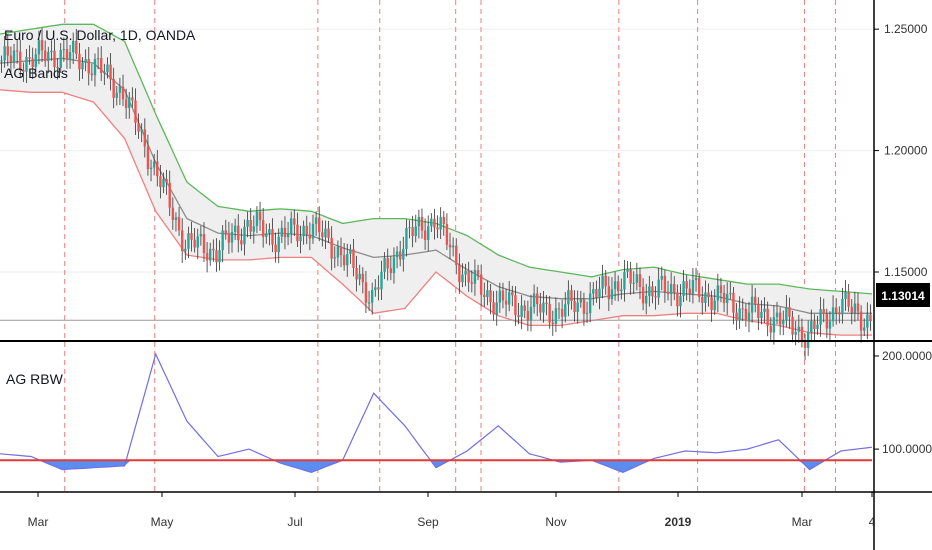  Describe the element at coordinates (906, 29) in the screenshot. I see `price-tick-label: 1.25000` at that location.